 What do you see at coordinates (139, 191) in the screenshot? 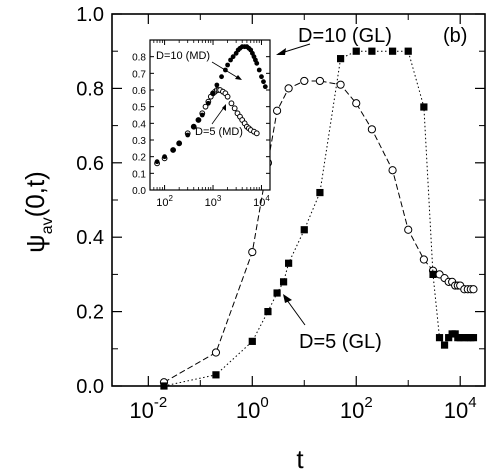
I see `inset-y-tick-label: 0.0` at bounding box center [139, 191].